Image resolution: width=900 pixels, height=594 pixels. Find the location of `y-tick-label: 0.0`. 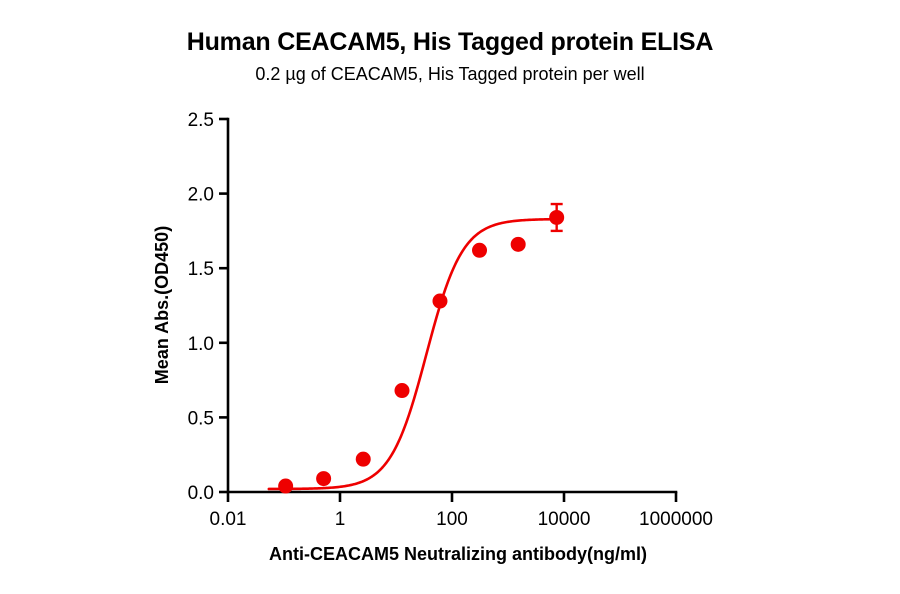

y-tick-label: 0.0 is located at coordinates (201, 493).